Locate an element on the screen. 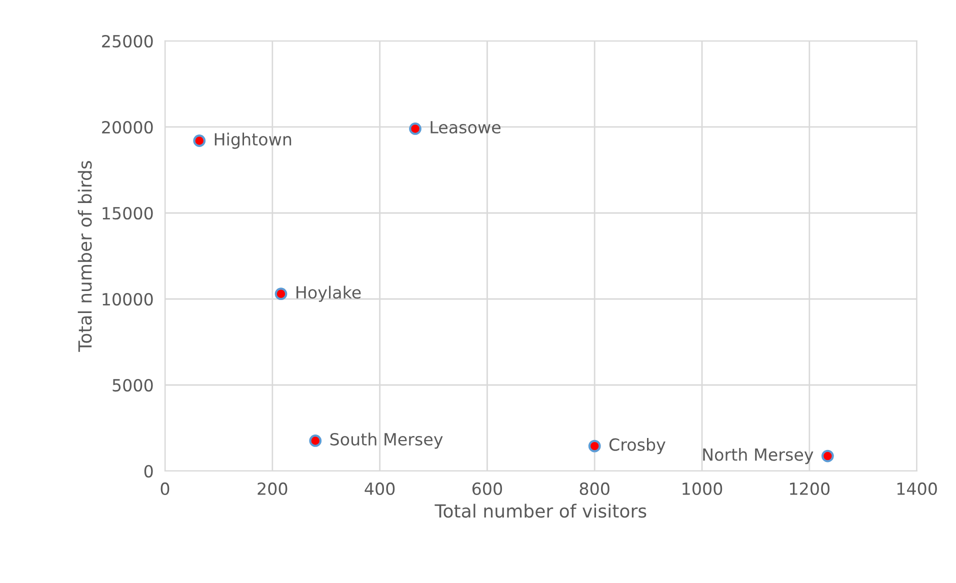 The width and height of the screenshot is (956, 583). annotation: Hoylake is located at coordinates (328, 294).